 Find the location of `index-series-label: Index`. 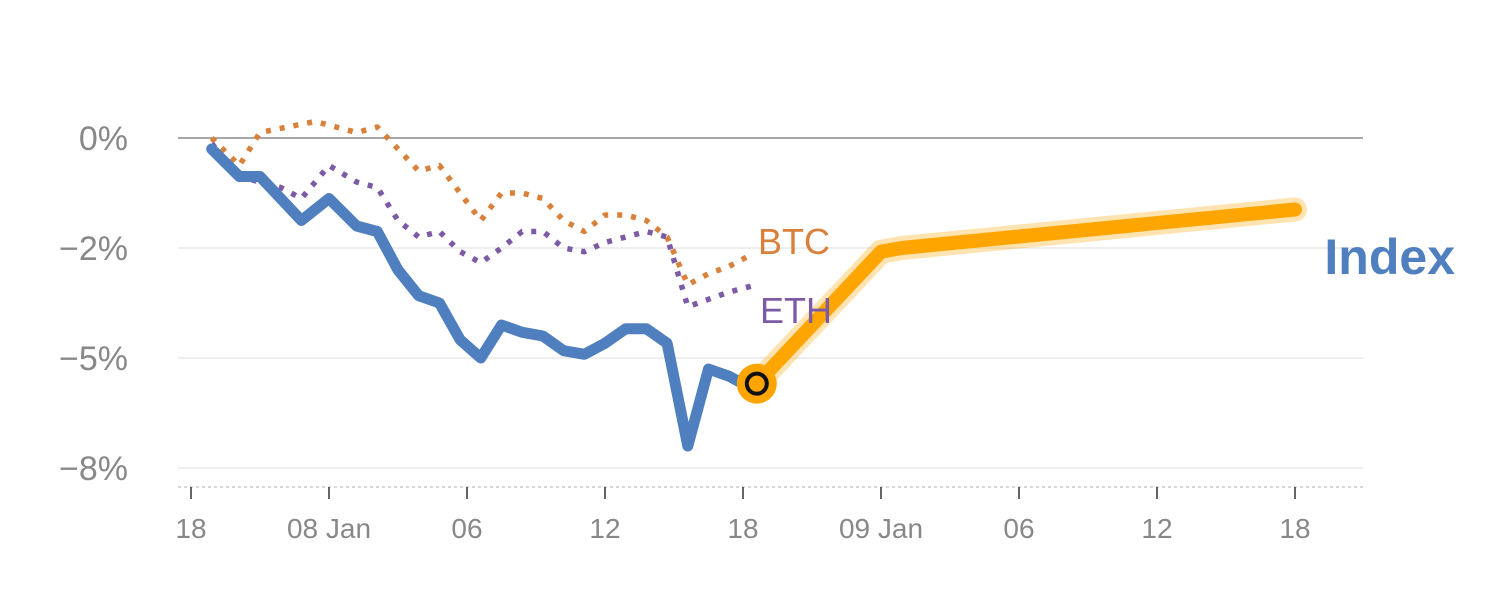

index-series-label: Index is located at coordinates (1389, 257).